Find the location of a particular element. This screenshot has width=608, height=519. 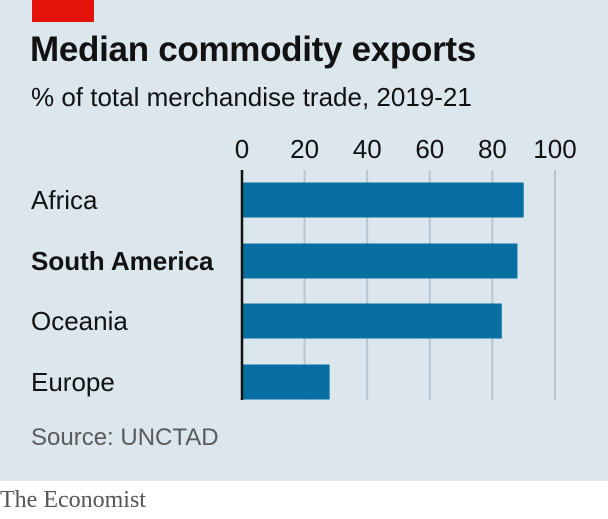

category-labels: Africa South America Oceania Europe is located at coordinates (122, 291).